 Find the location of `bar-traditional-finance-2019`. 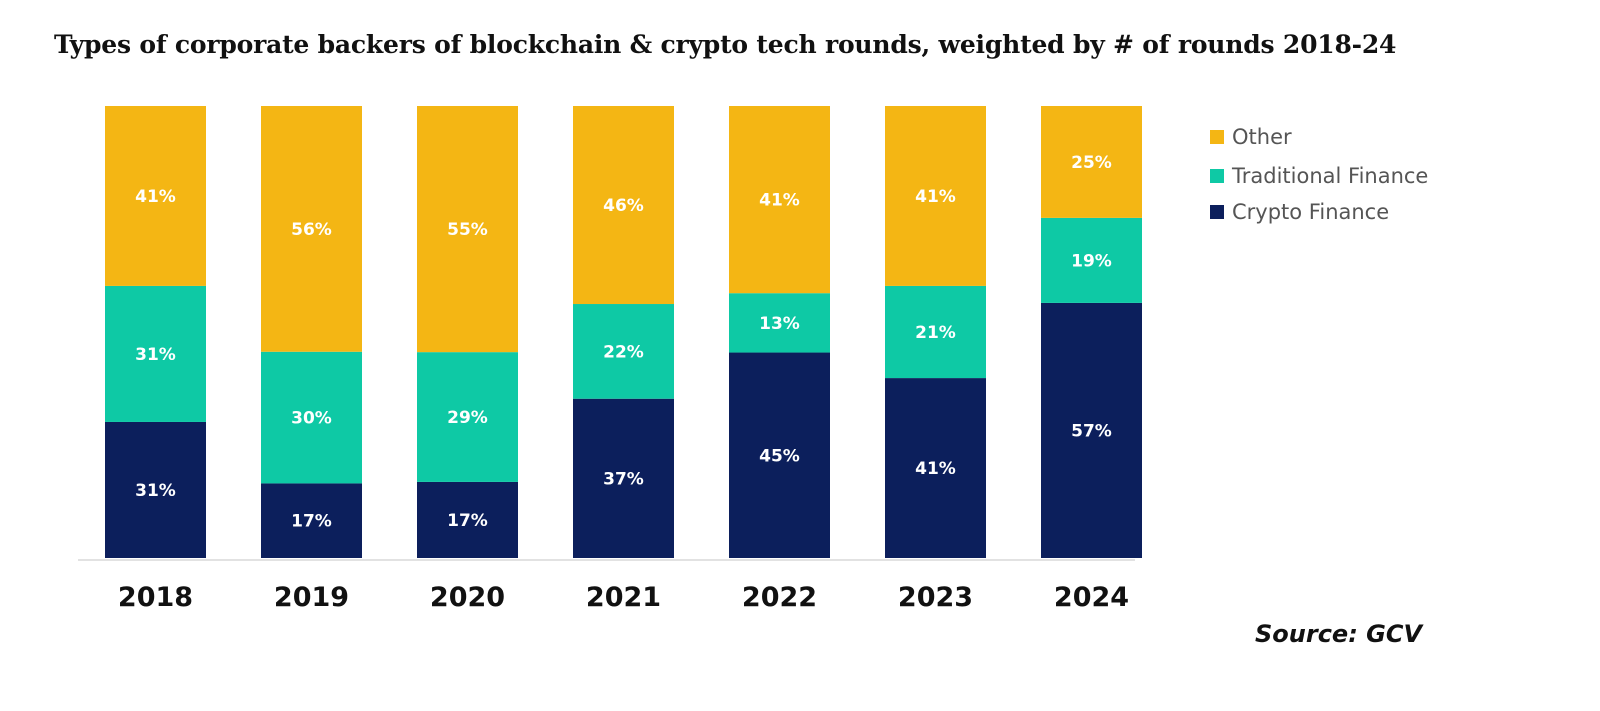

bar-traditional-finance-2019 is located at coordinates (311, 417).